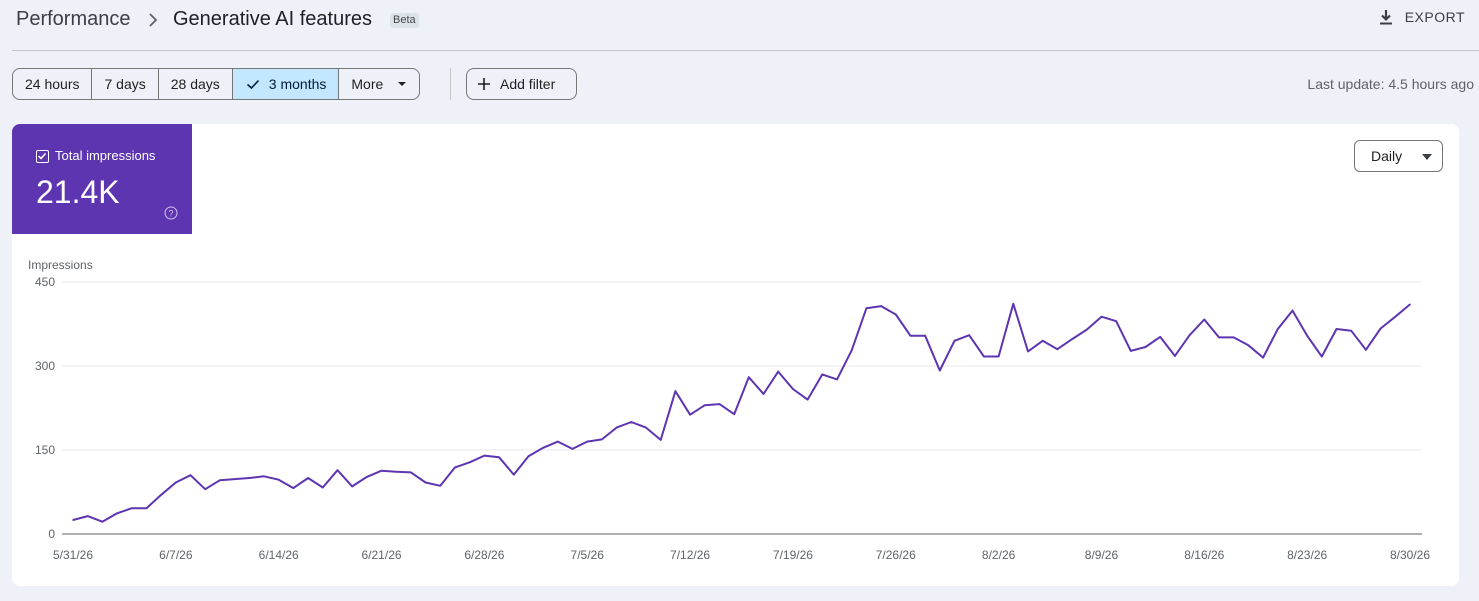  Describe the element at coordinates (73, 555) in the screenshot. I see `x-tick-label: 5/31/26` at that location.